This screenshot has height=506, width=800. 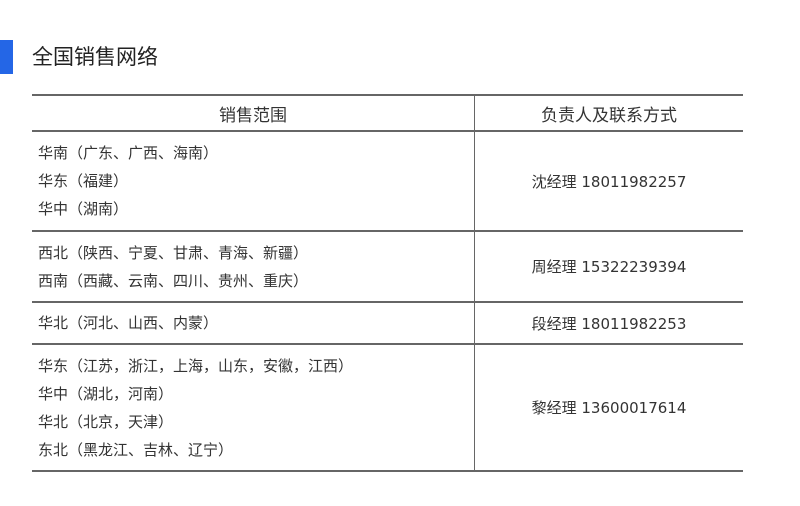 I want to click on contact-cell: 周经理 15322239394, so click(x=608, y=266).